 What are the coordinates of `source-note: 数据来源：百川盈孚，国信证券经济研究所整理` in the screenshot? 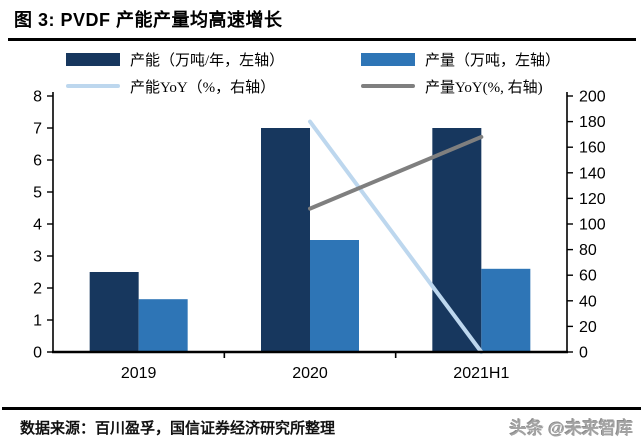 It's located at (178, 429).